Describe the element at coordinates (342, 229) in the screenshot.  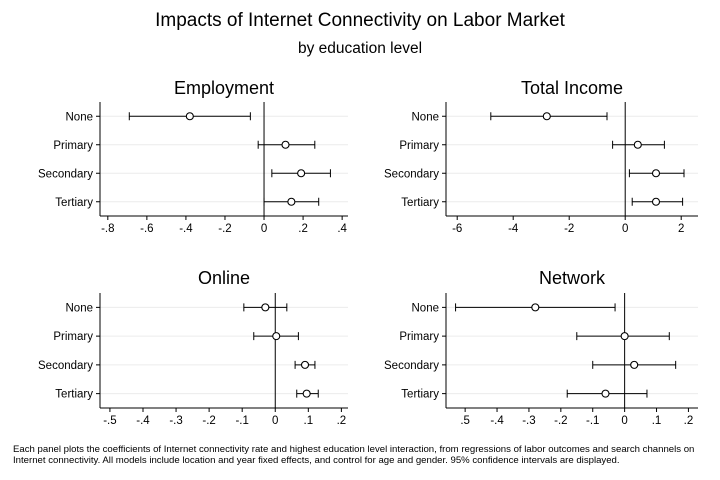
I see `x-tick-label: .4` at that location.